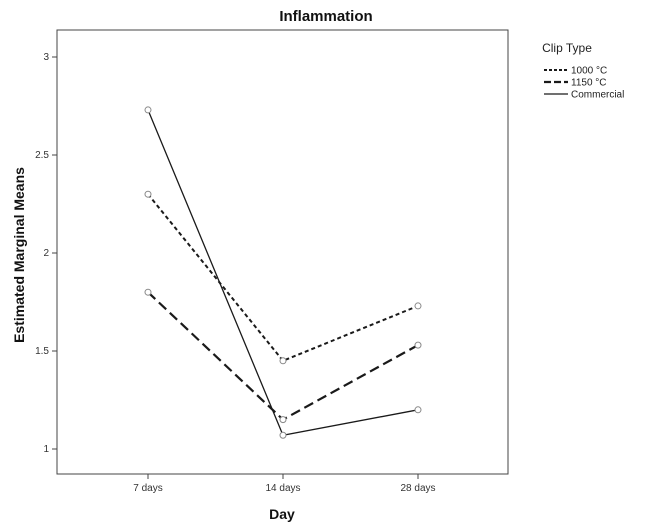 Image resolution: width=647 pixels, height=526 pixels. Describe the element at coordinates (282, 514) in the screenshot. I see `x-axis-title: Day` at that location.